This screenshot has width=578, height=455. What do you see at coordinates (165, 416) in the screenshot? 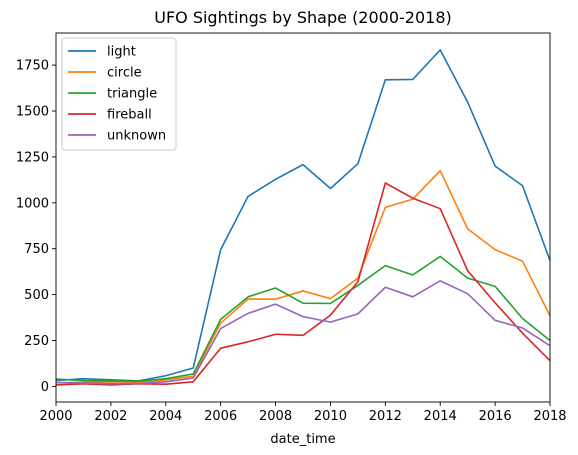
I see `x-tick-label: 2004` at bounding box center [165, 416].